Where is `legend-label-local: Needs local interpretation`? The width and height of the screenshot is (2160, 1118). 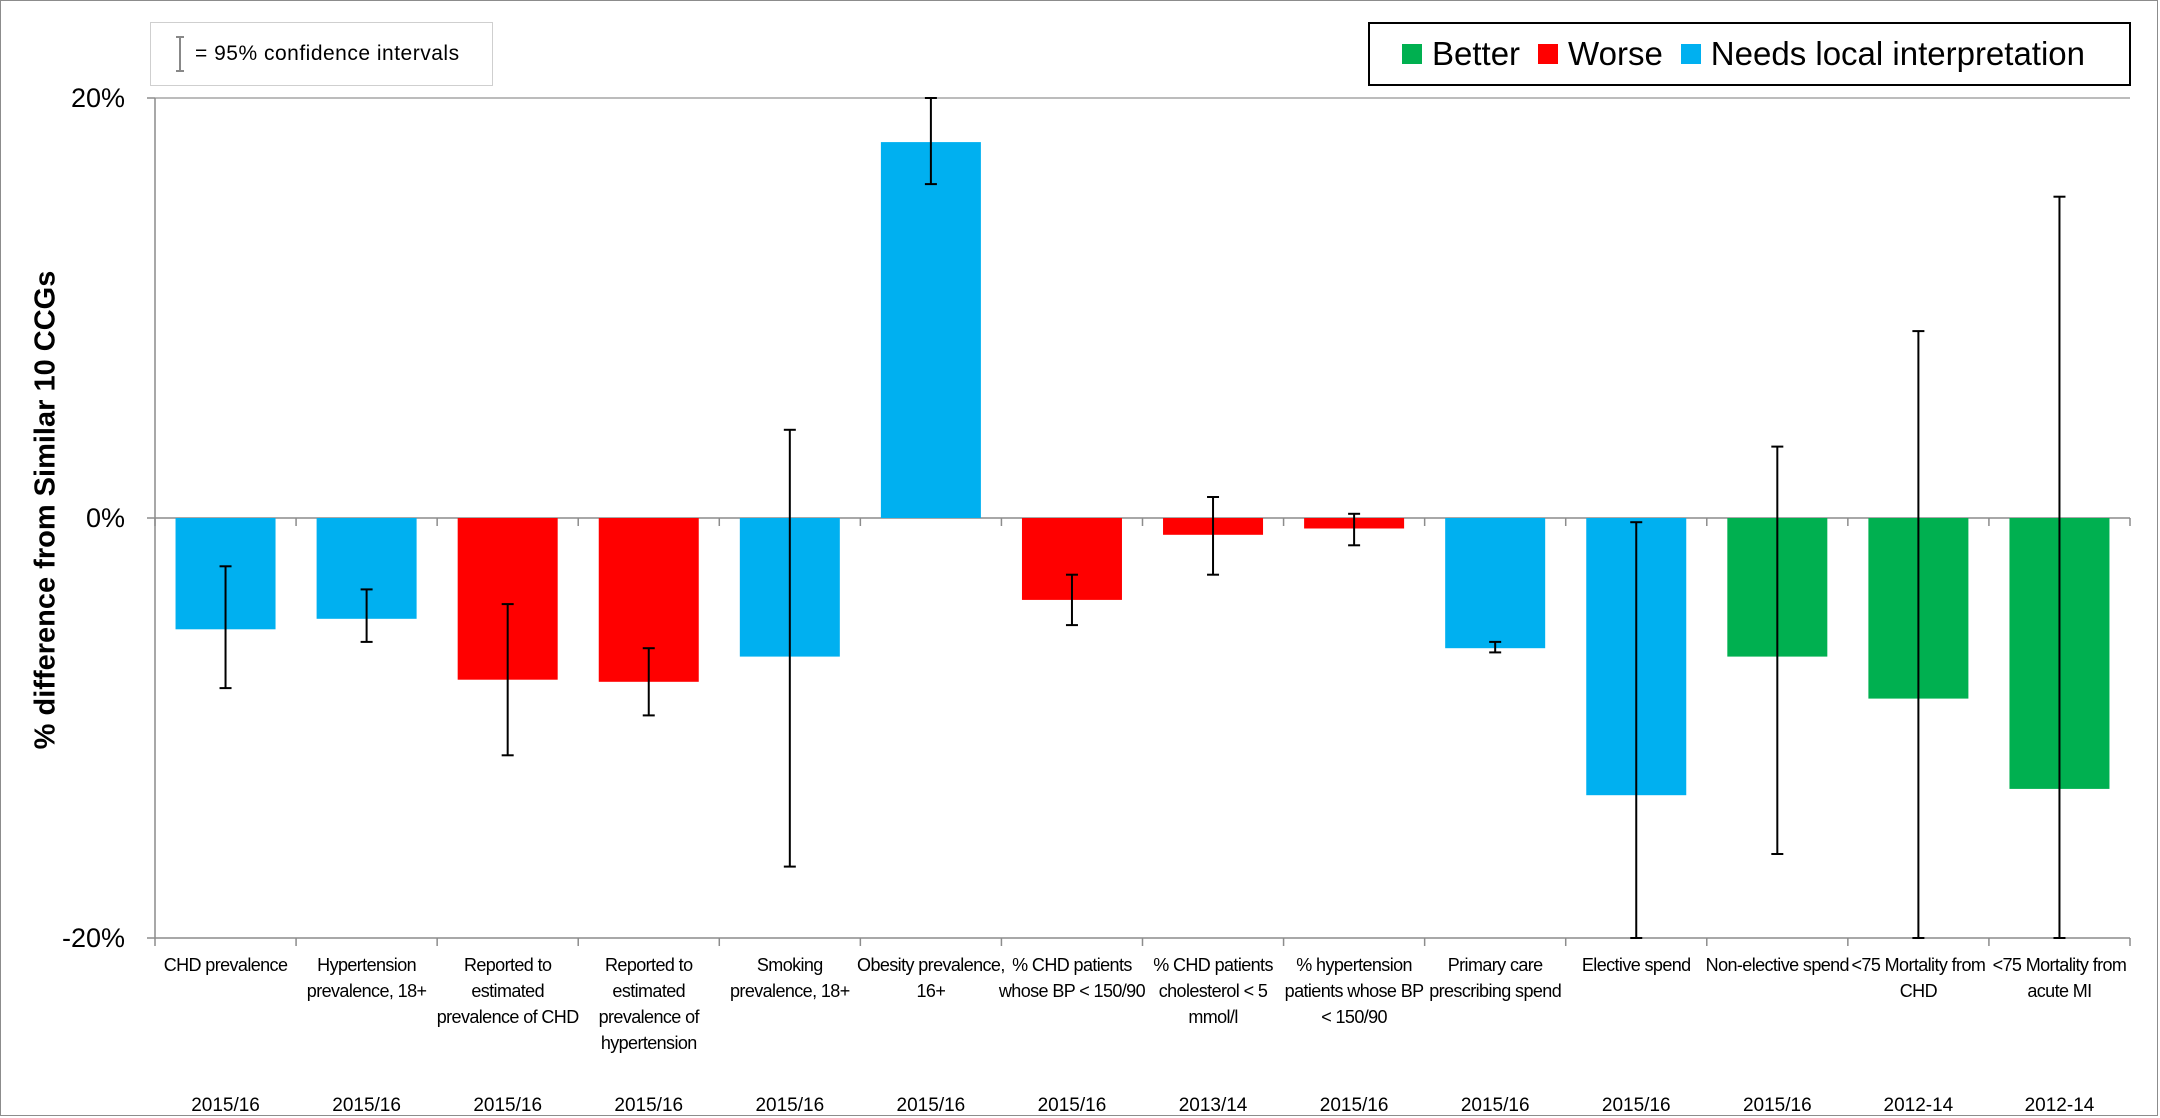
legend-label-local: Needs local interpretation is located at coordinates (1898, 53).